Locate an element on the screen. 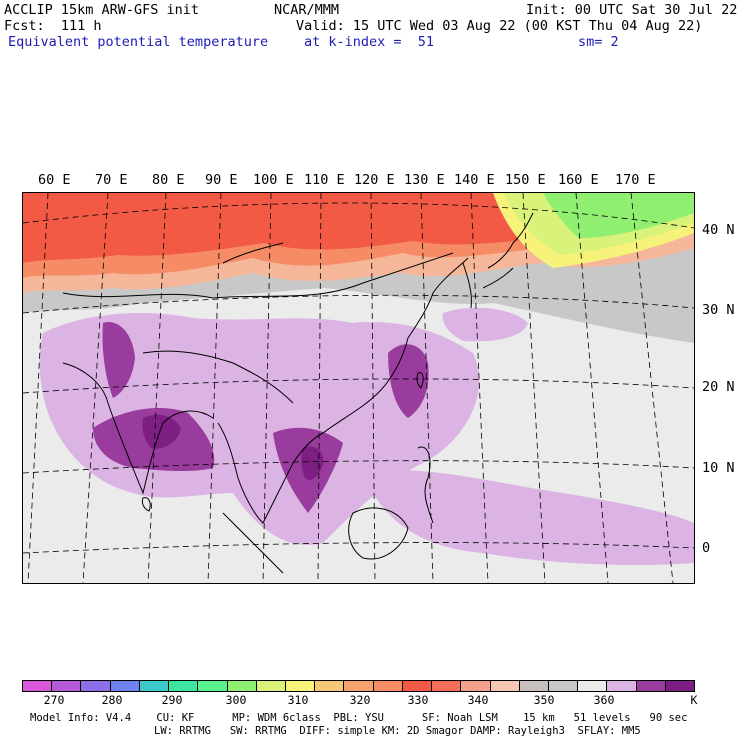 This screenshot has width=740, height=740. borneo-coastline is located at coordinates (378, 533).